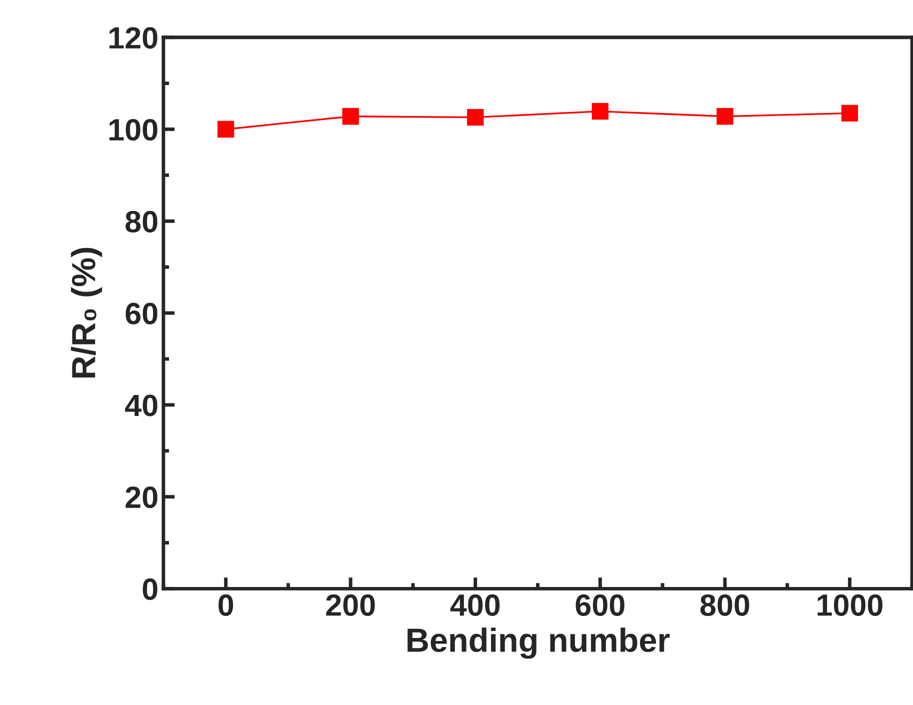  I want to click on y-tick-label: 60, so click(142, 313).